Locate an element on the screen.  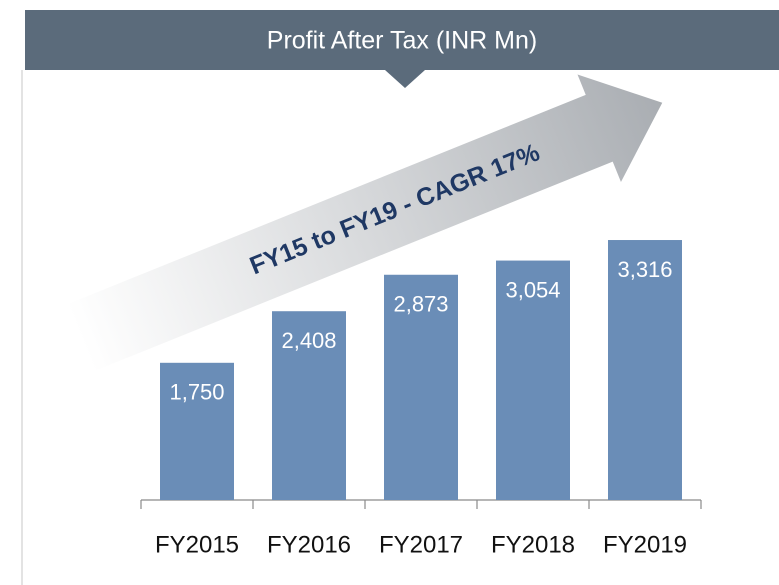
title-banner is located at coordinates (402, 40).